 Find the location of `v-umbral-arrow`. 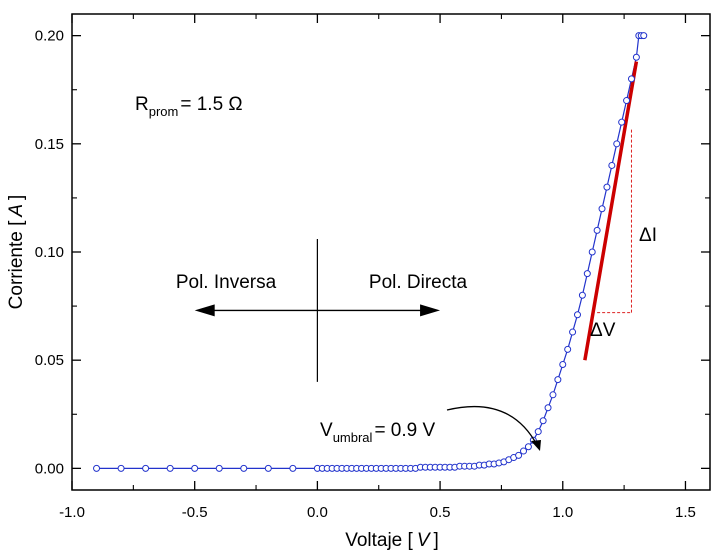

v-umbral-arrow is located at coordinates (492, 426).